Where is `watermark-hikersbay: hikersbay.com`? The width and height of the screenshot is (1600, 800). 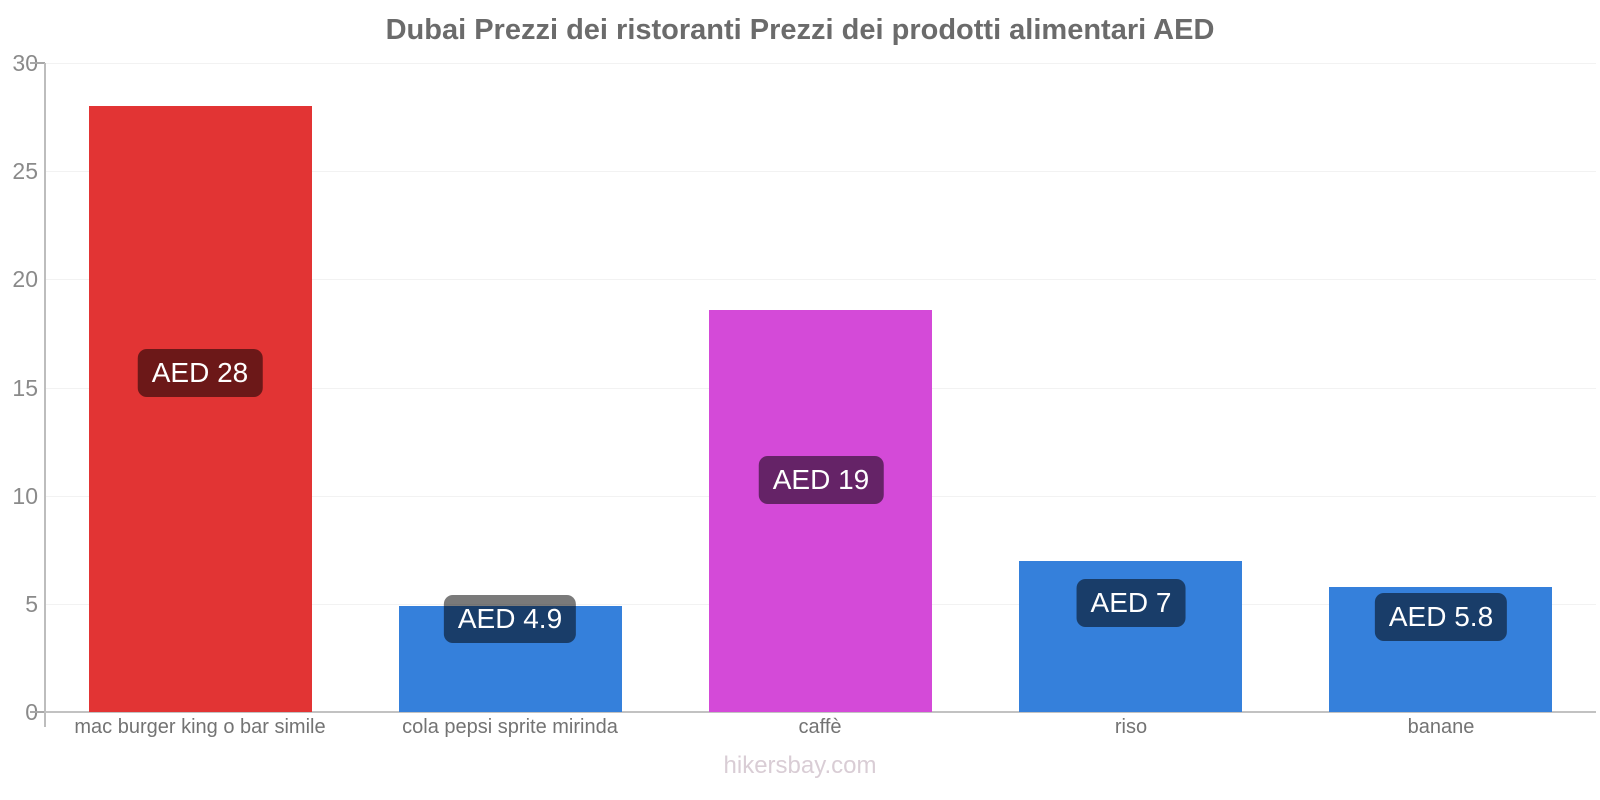
watermark-hikersbay: hikersbay.com is located at coordinates (800, 765).